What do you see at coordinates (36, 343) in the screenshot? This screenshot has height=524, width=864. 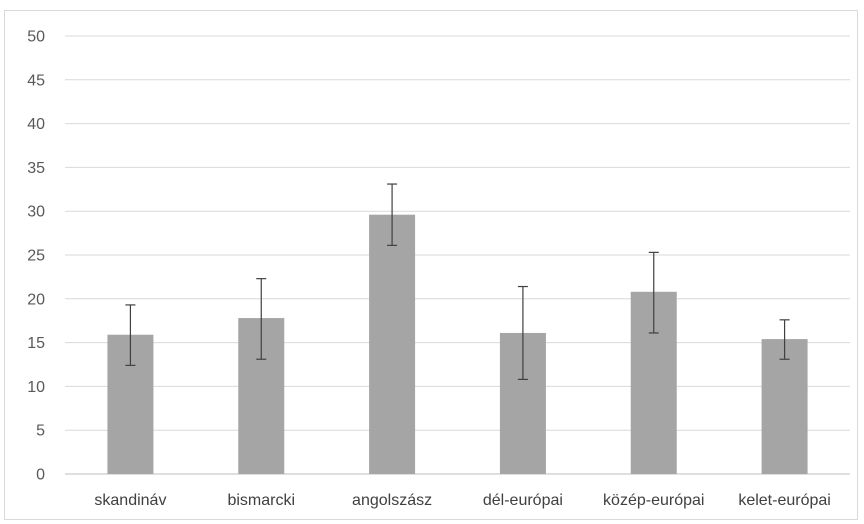 I see `y-tick-label: 15` at bounding box center [36, 343].